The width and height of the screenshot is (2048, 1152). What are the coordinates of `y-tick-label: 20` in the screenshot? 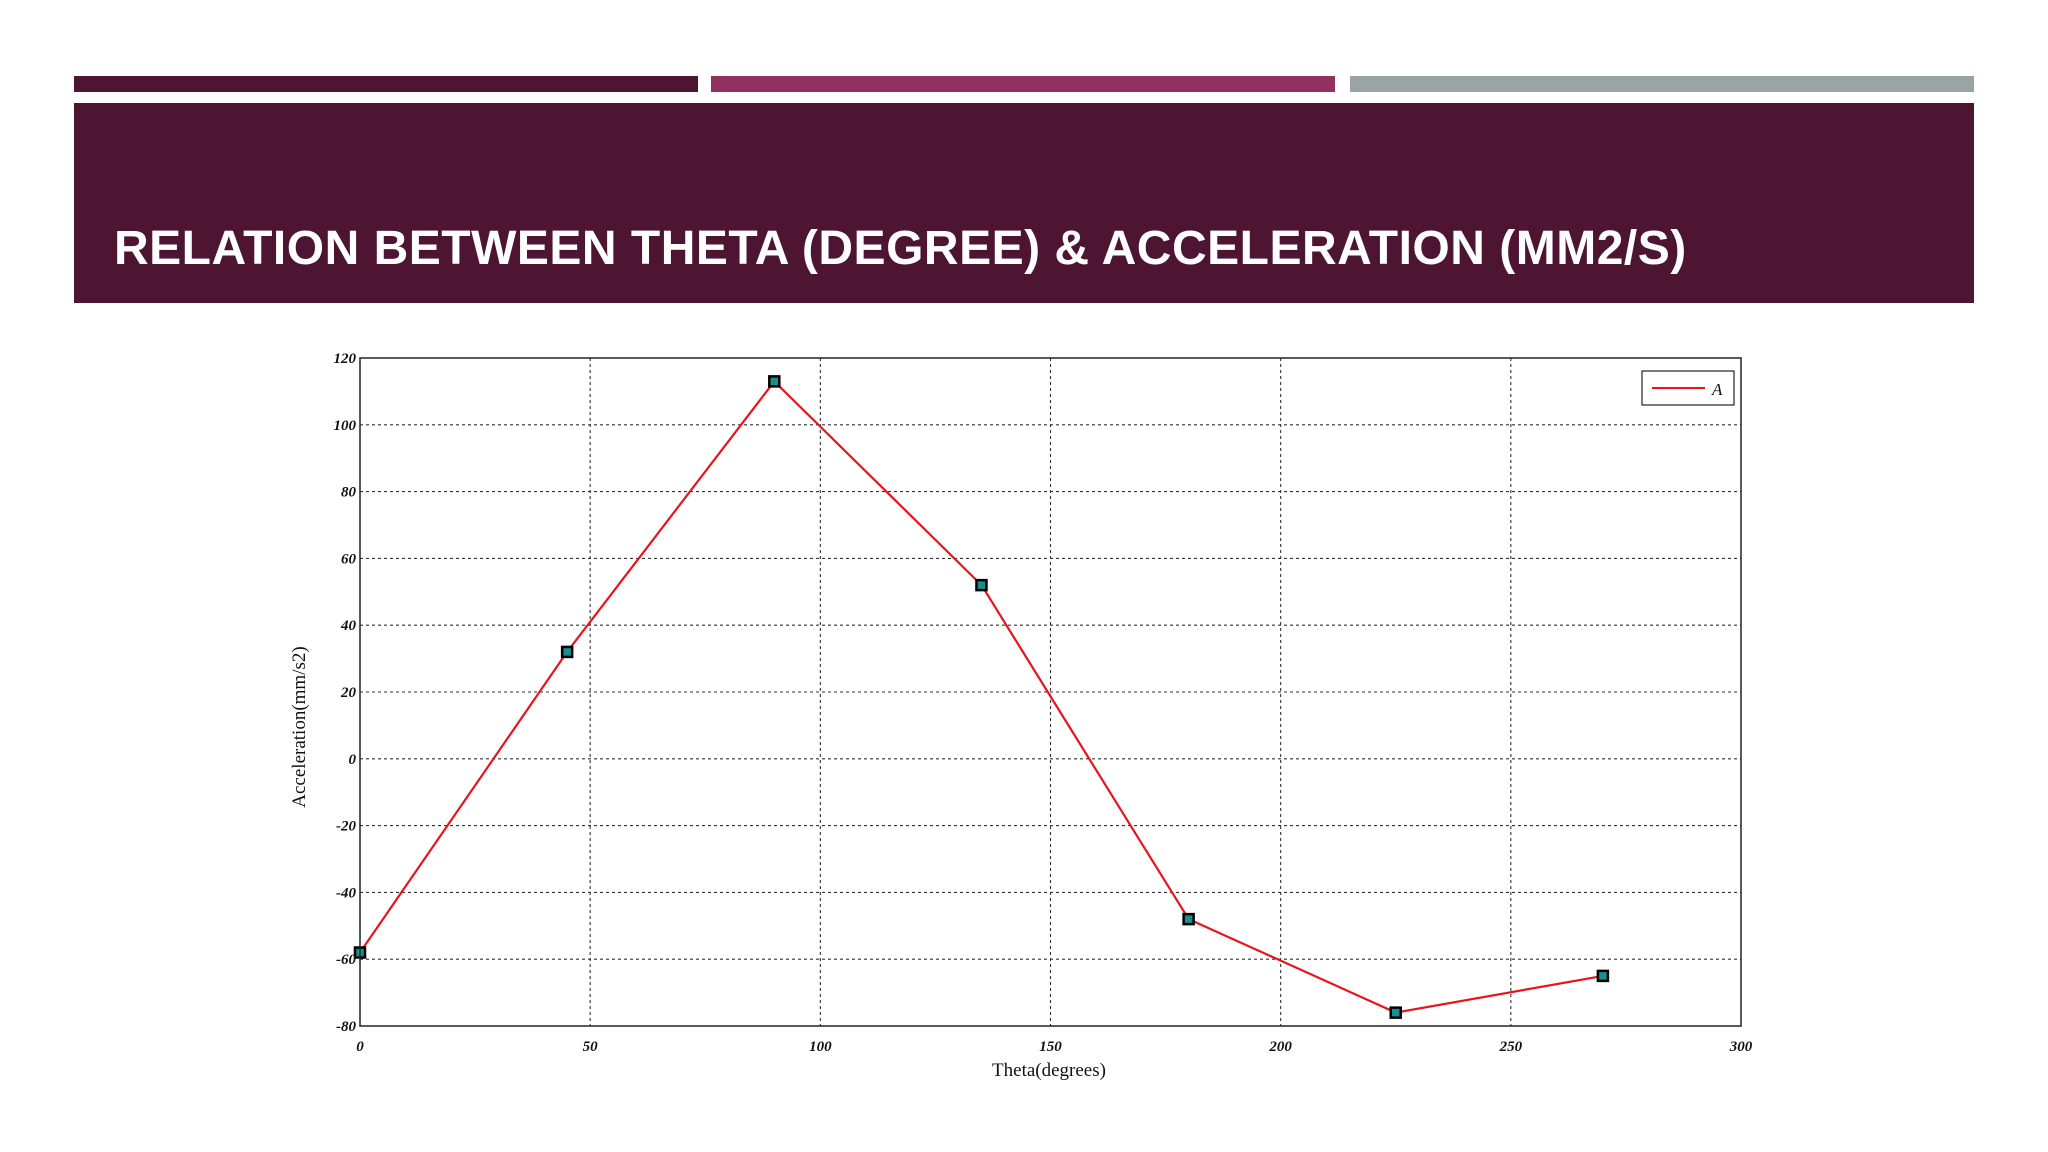 It's located at (348, 693).